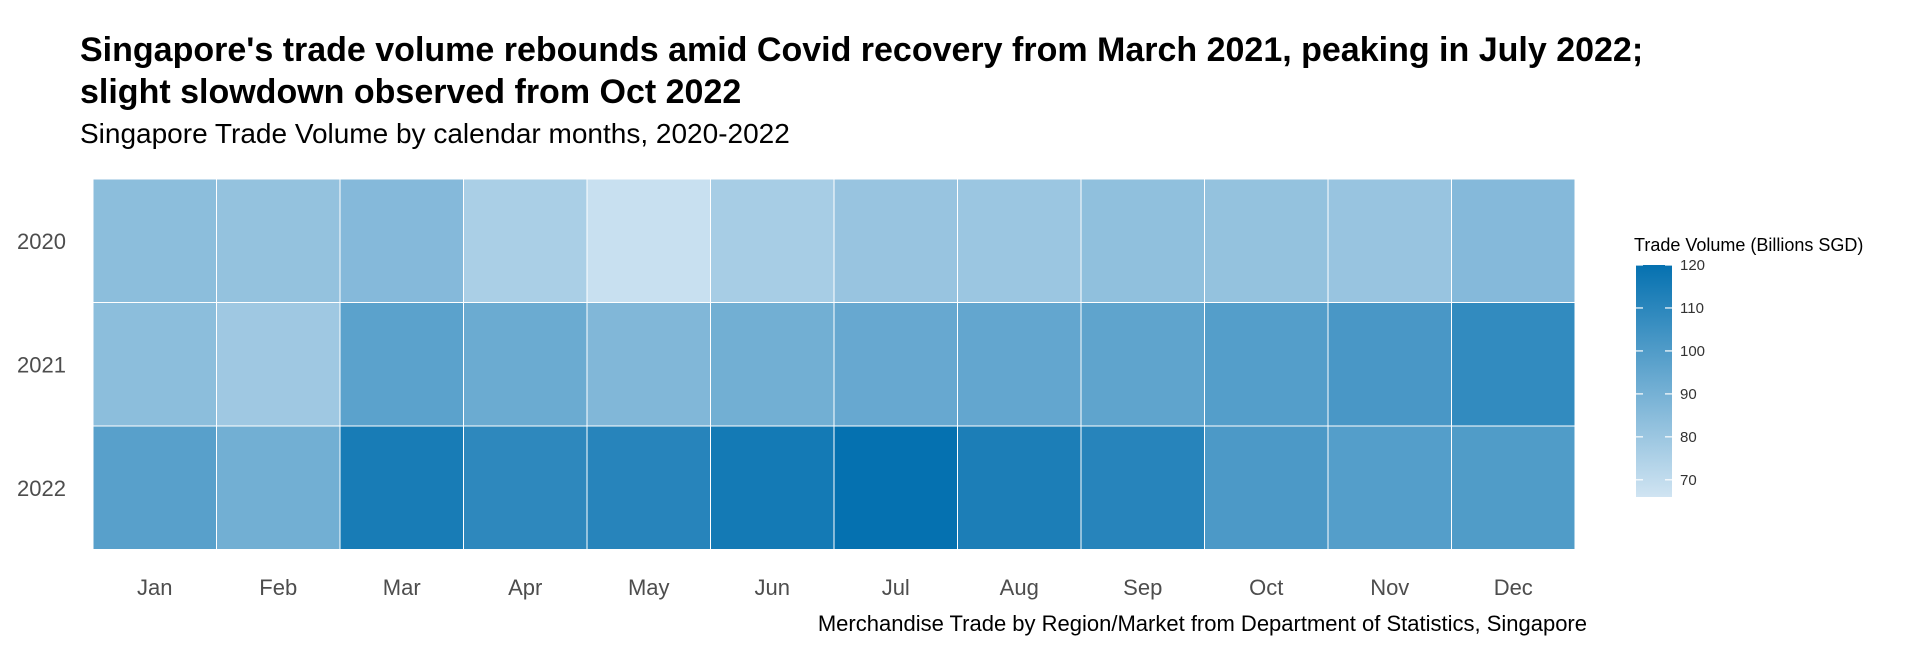  I want to click on legend-tick-label-100: 100, so click(1692, 351).